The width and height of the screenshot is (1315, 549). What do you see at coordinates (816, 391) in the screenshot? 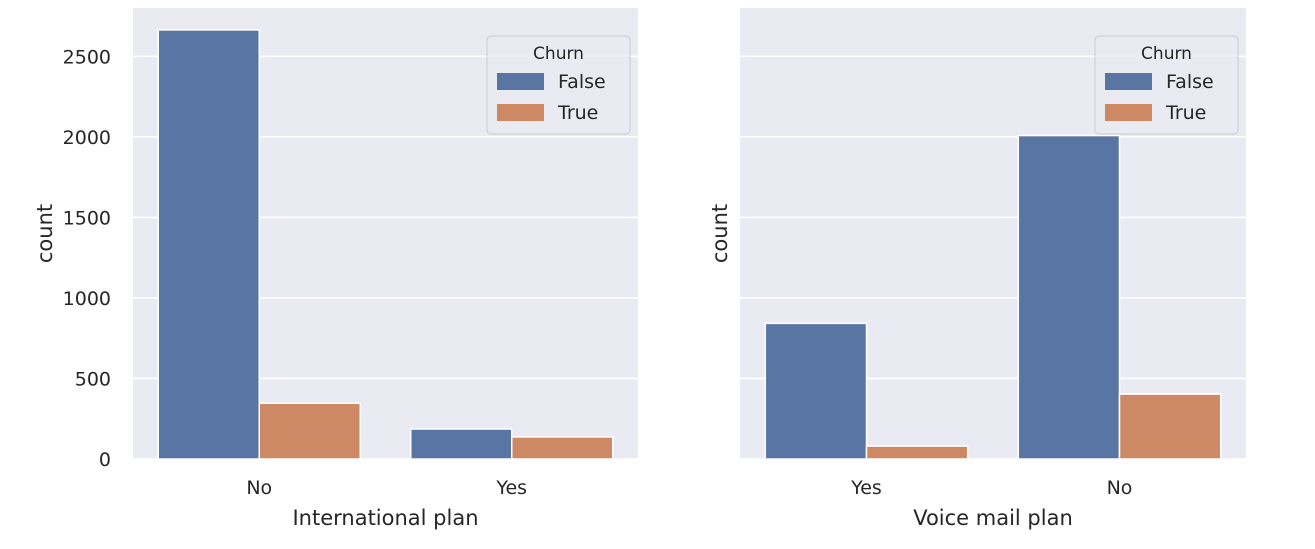
I see `chart-2-bar-false-yes` at bounding box center [816, 391].